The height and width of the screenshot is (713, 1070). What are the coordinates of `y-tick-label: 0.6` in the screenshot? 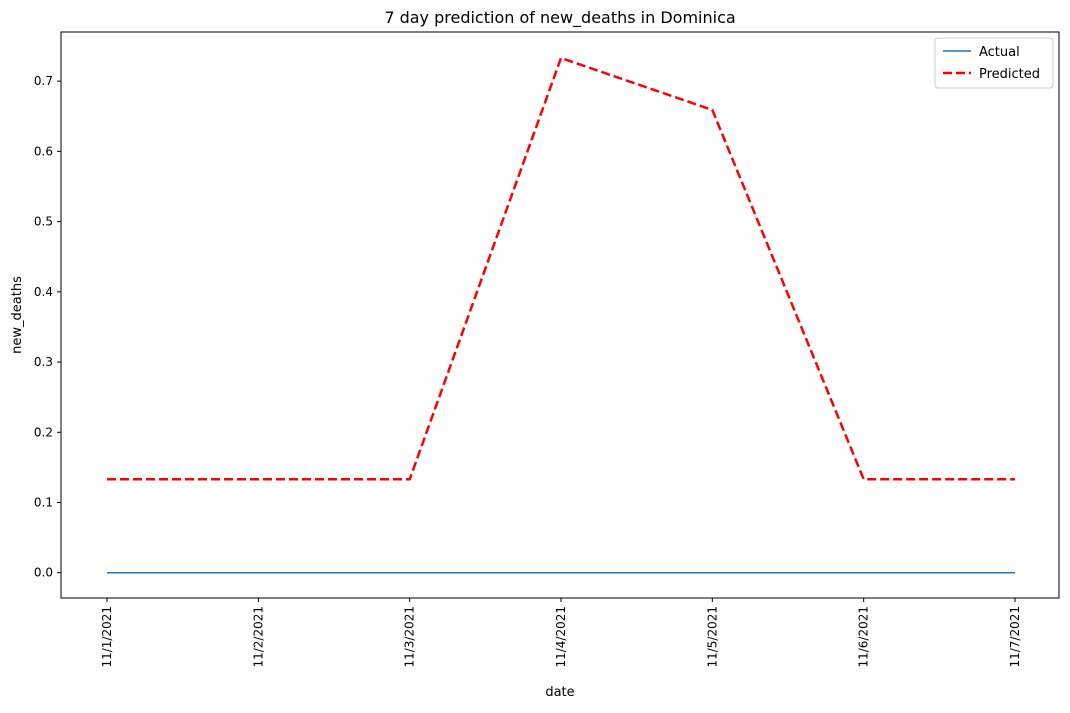 It's located at (43, 151).